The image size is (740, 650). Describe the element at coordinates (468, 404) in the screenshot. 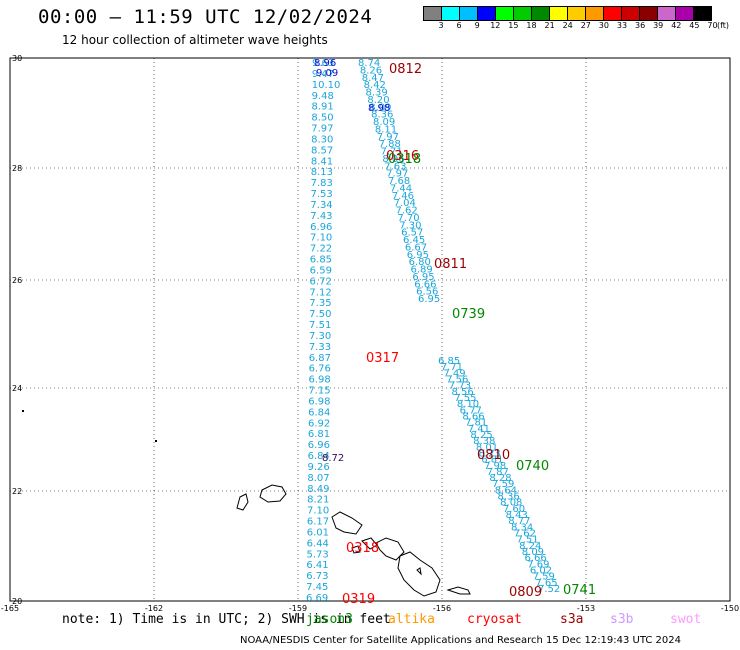

I see `swh-value: 8.10` at that location.